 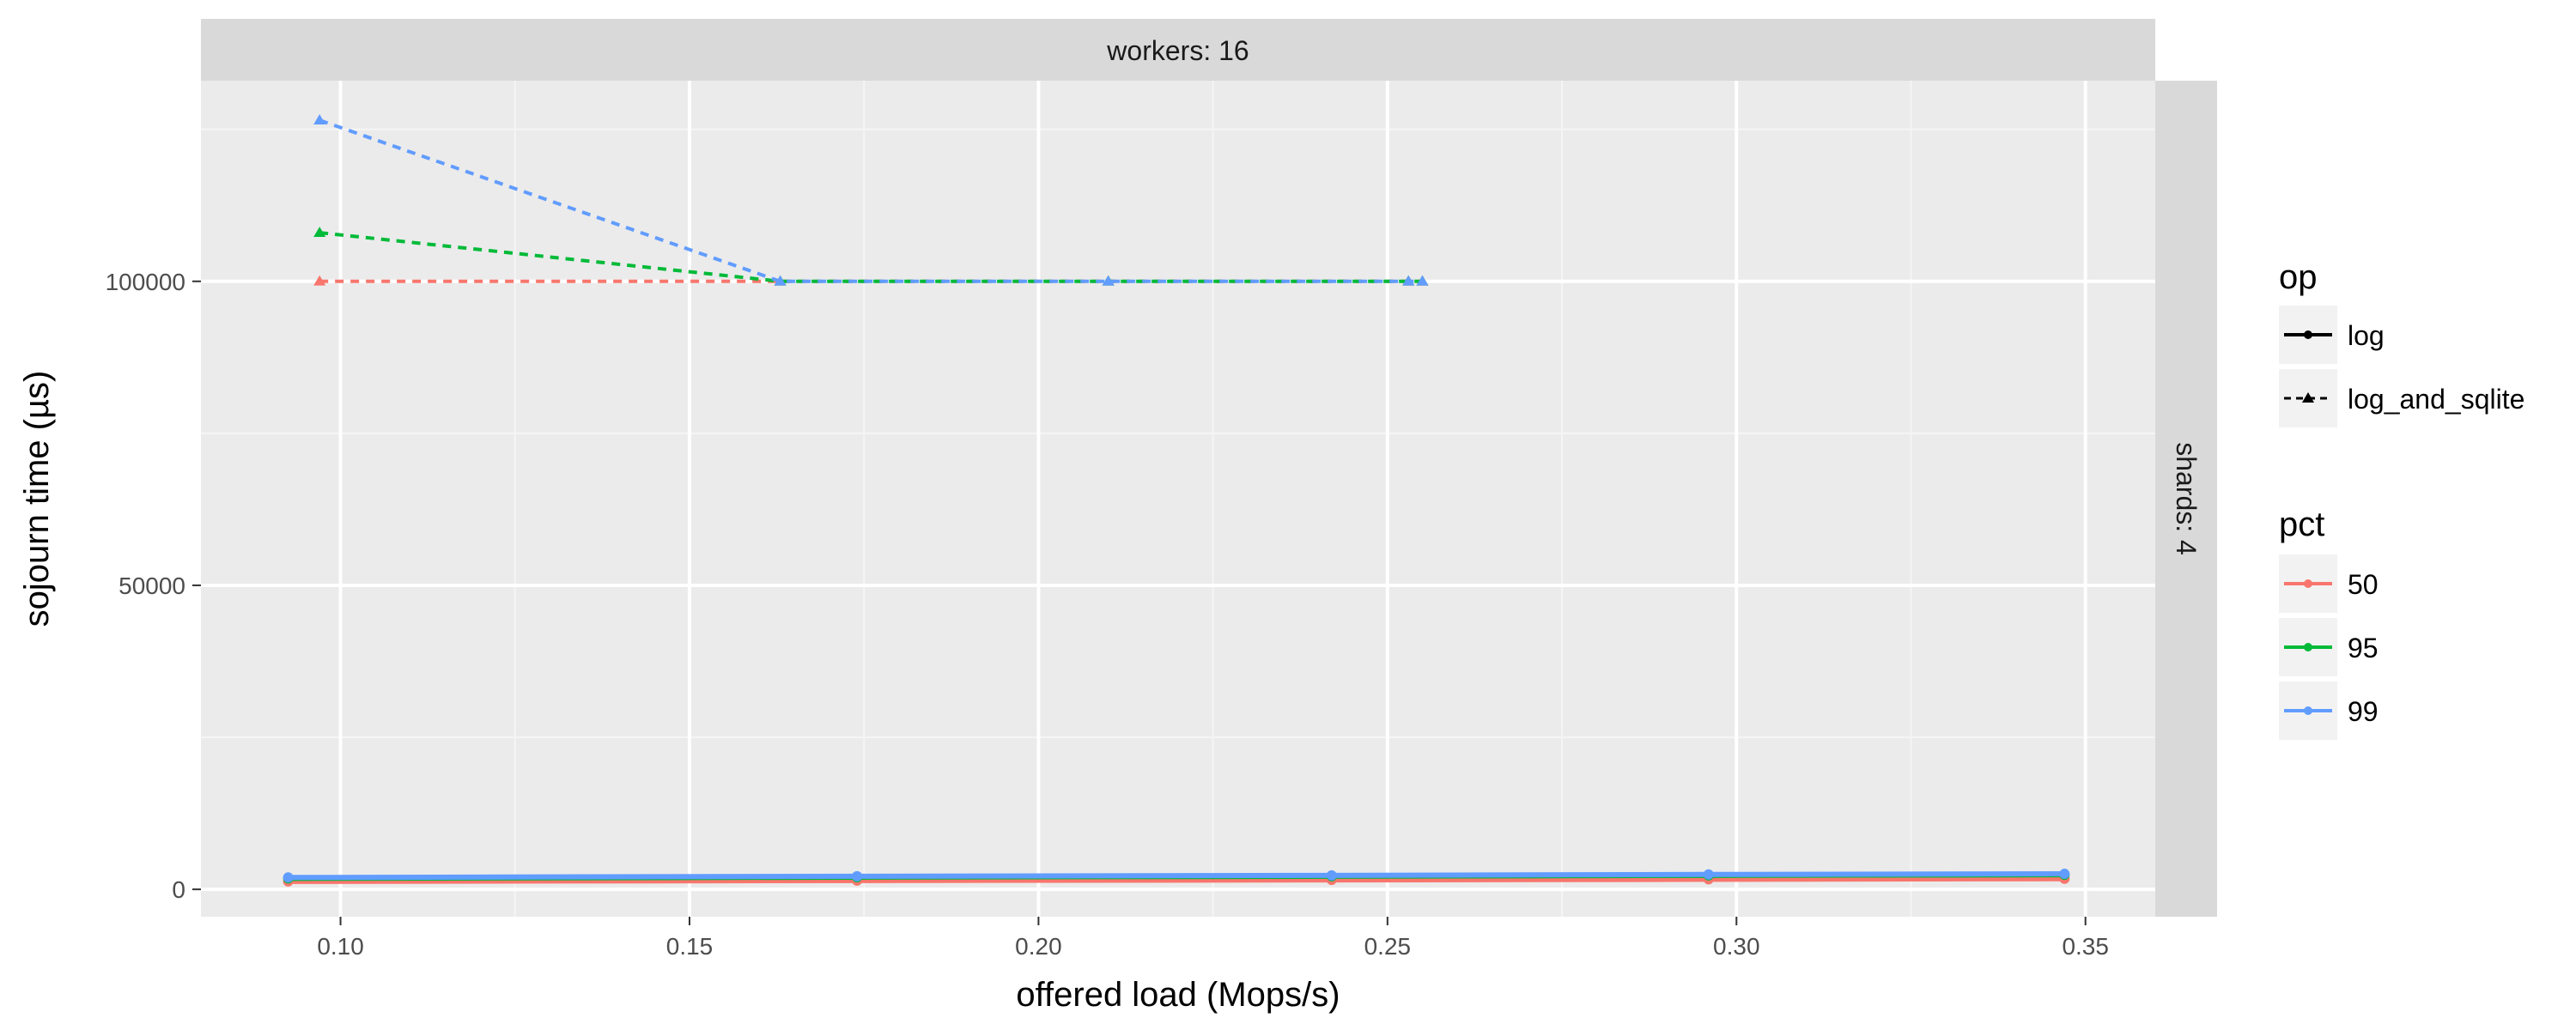 I want to click on legend-label-99: 99, so click(x=2363, y=711).